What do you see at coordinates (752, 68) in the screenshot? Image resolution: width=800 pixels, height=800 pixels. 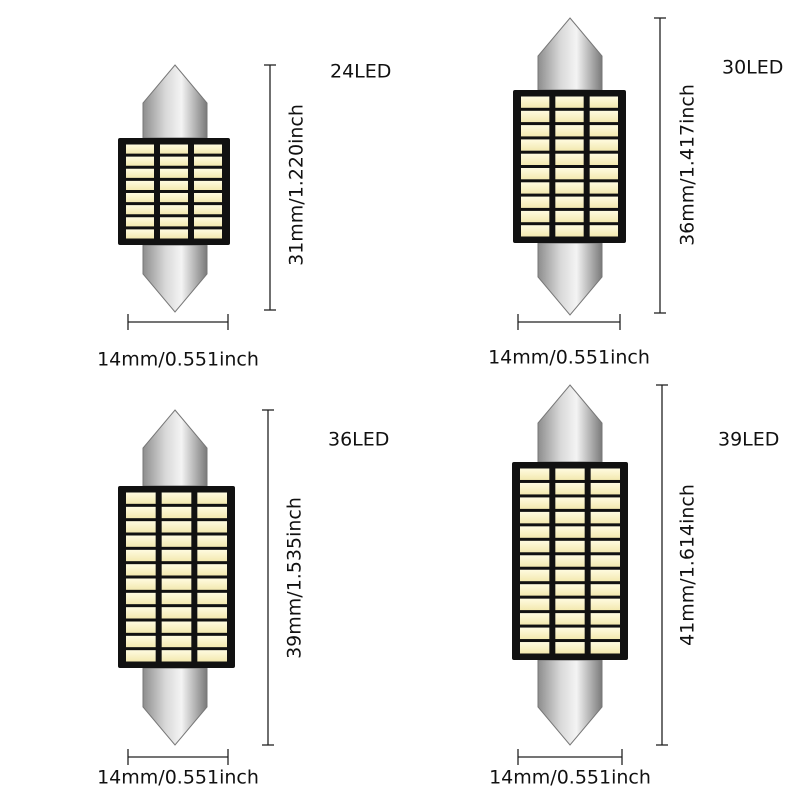 I see `led-count: 30LED` at bounding box center [752, 68].